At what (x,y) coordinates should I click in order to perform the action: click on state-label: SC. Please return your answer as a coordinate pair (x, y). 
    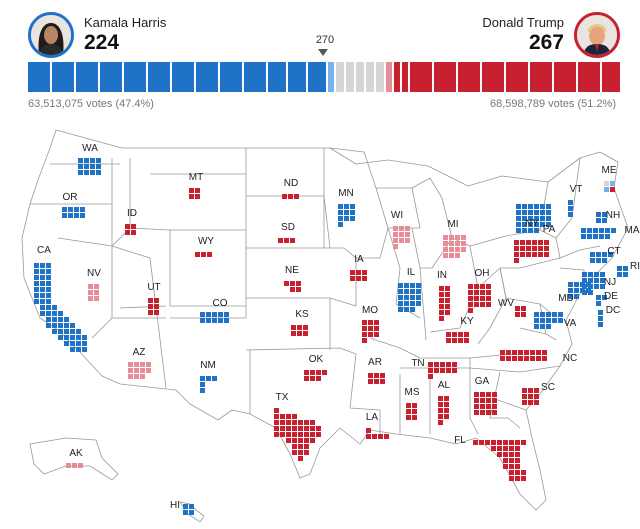
    Looking at the image, I should click on (548, 387).